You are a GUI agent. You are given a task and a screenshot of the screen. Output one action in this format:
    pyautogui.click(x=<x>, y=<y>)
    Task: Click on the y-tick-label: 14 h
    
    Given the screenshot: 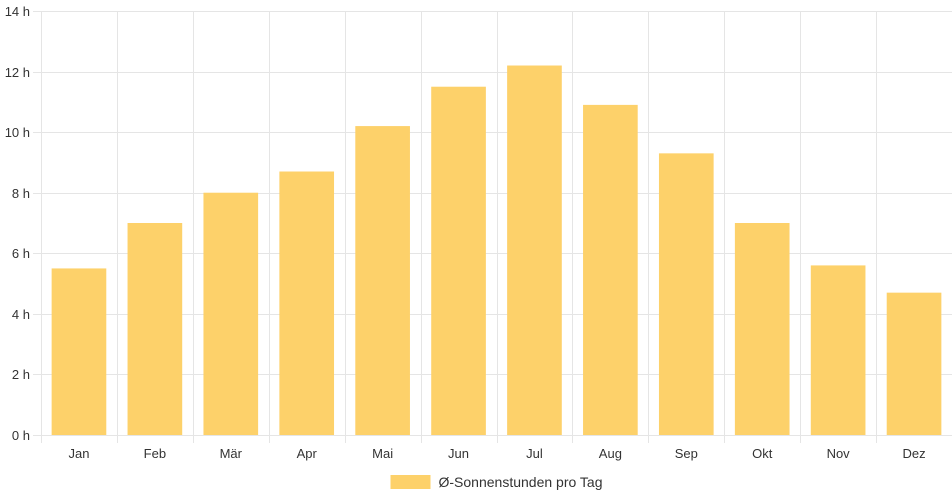 What is the action you would take?
    pyautogui.click(x=17, y=11)
    